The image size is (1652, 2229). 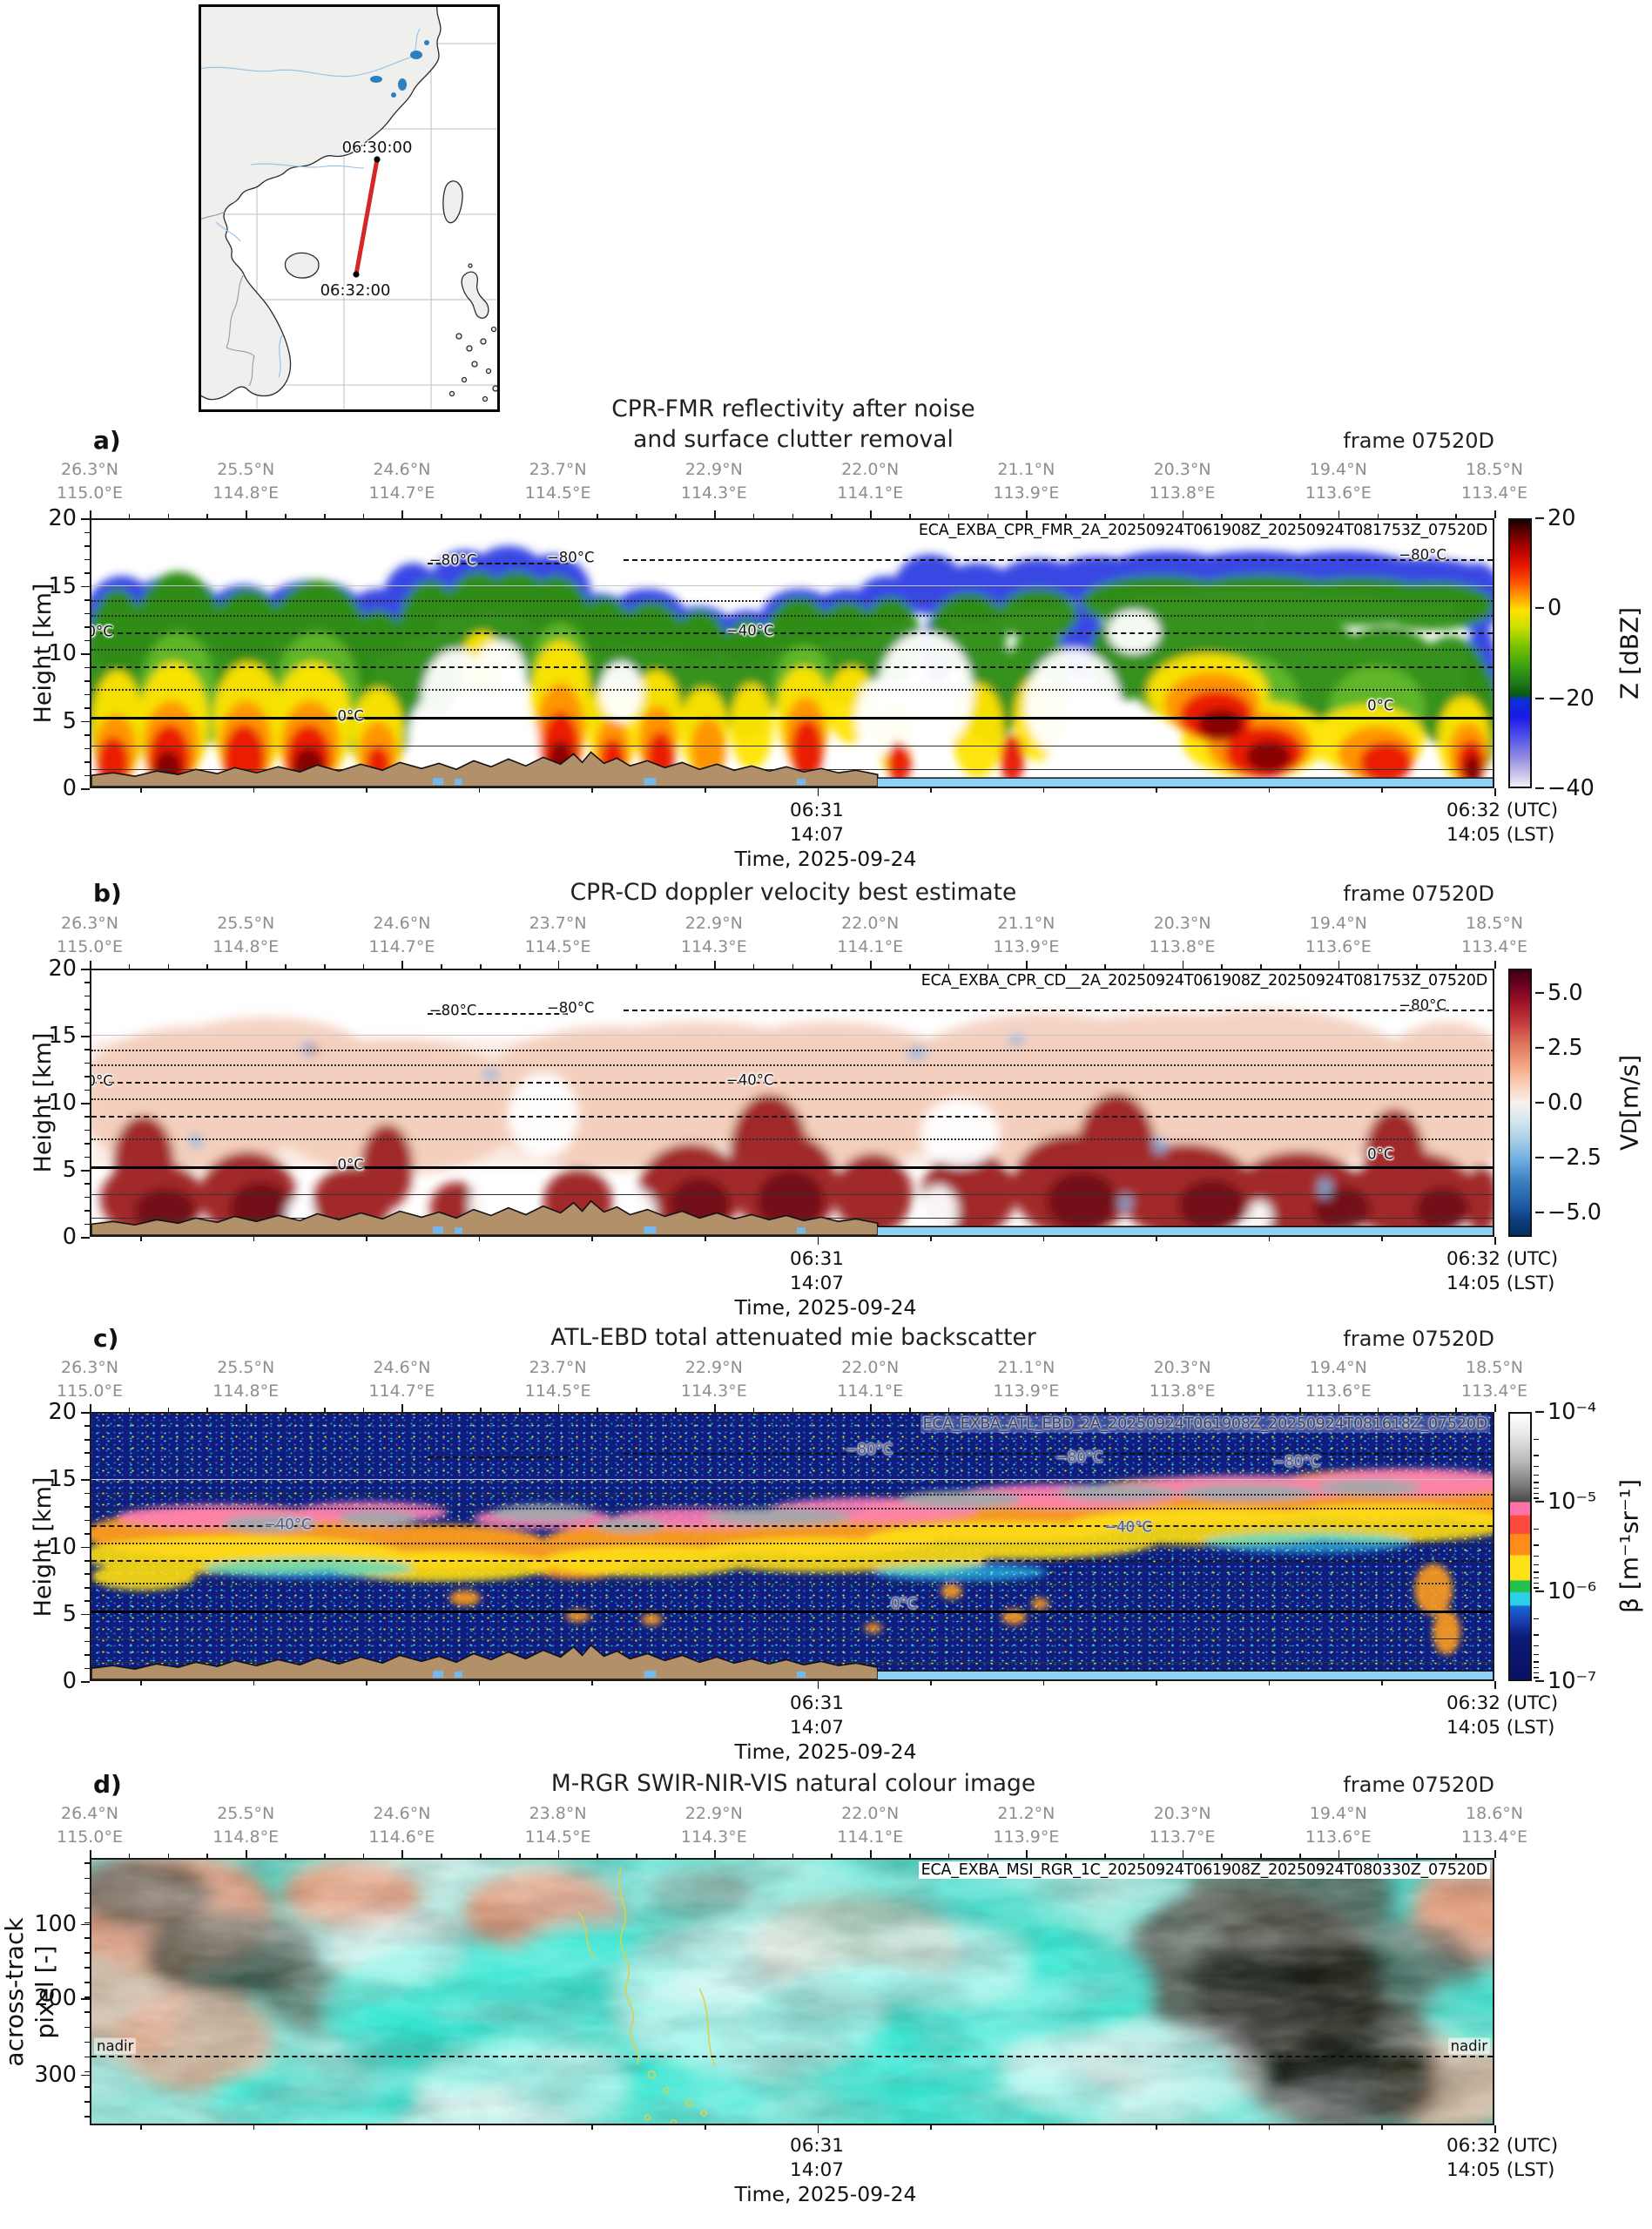 What do you see at coordinates (792, 1526) in the screenshot?
I see `isotherm-m40` at bounding box center [792, 1526].